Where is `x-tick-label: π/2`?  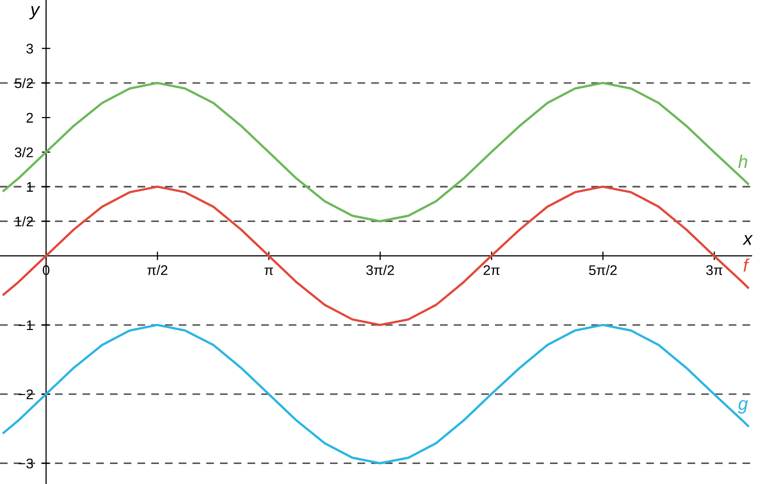
x-tick-label: π/2 is located at coordinates (157, 270).